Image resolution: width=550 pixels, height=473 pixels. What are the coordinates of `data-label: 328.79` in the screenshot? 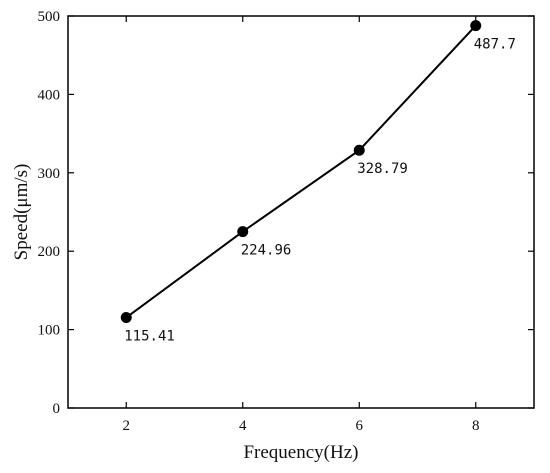 It's located at (382, 169).